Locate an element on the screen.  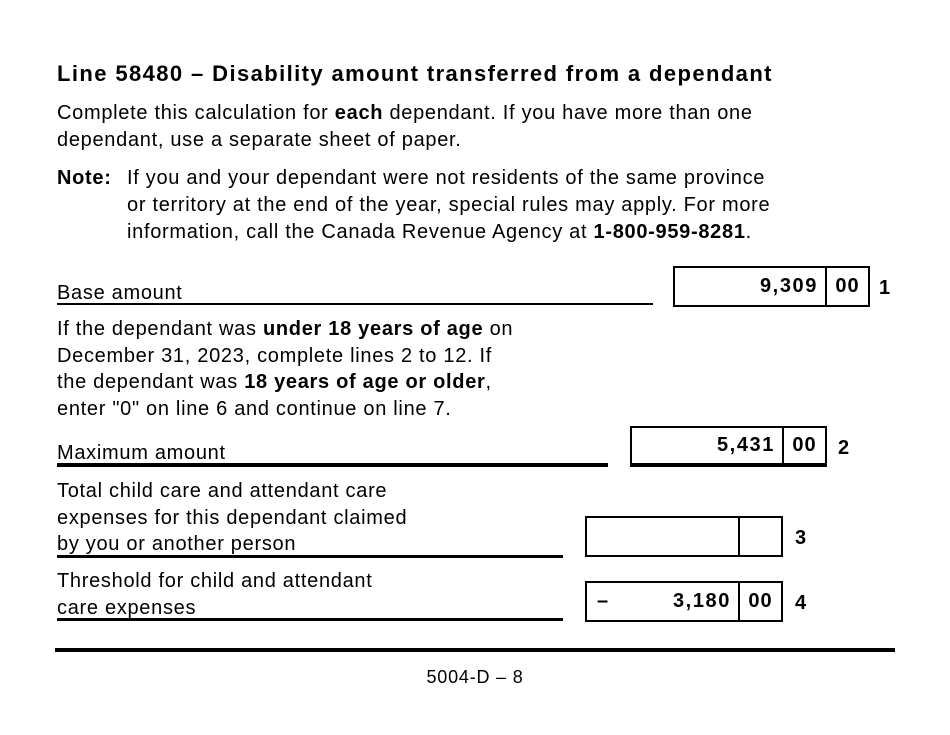
maximum-amount-rule is located at coordinates (332, 465).